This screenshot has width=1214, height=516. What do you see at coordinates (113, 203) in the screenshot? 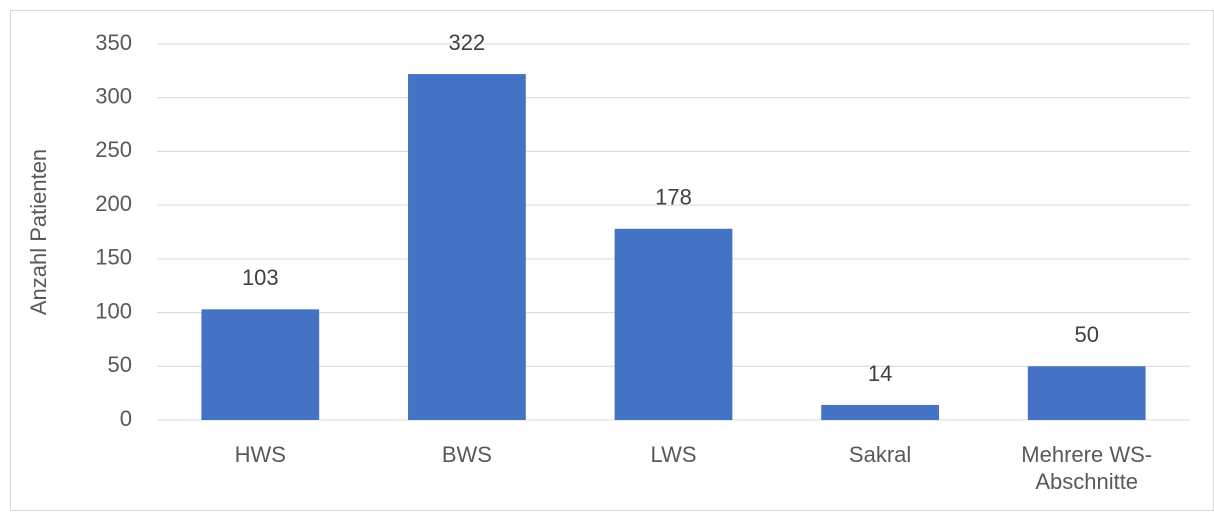
I see `y-tick-label: 200` at bounding box center [113, 203].